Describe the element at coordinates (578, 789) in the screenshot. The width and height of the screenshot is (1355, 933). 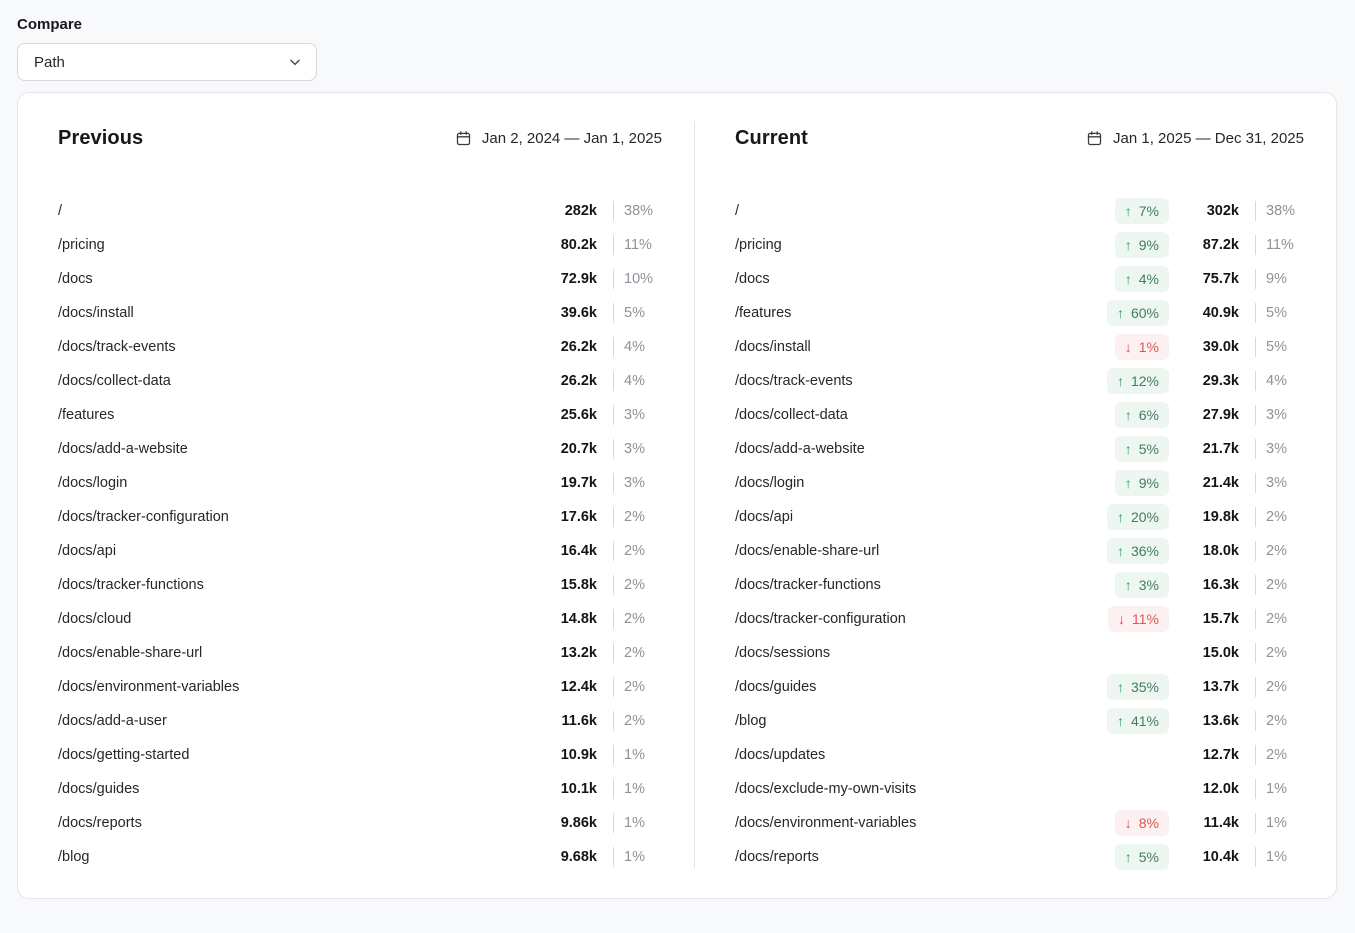
I see `metric-value: 10.1k` at that location.